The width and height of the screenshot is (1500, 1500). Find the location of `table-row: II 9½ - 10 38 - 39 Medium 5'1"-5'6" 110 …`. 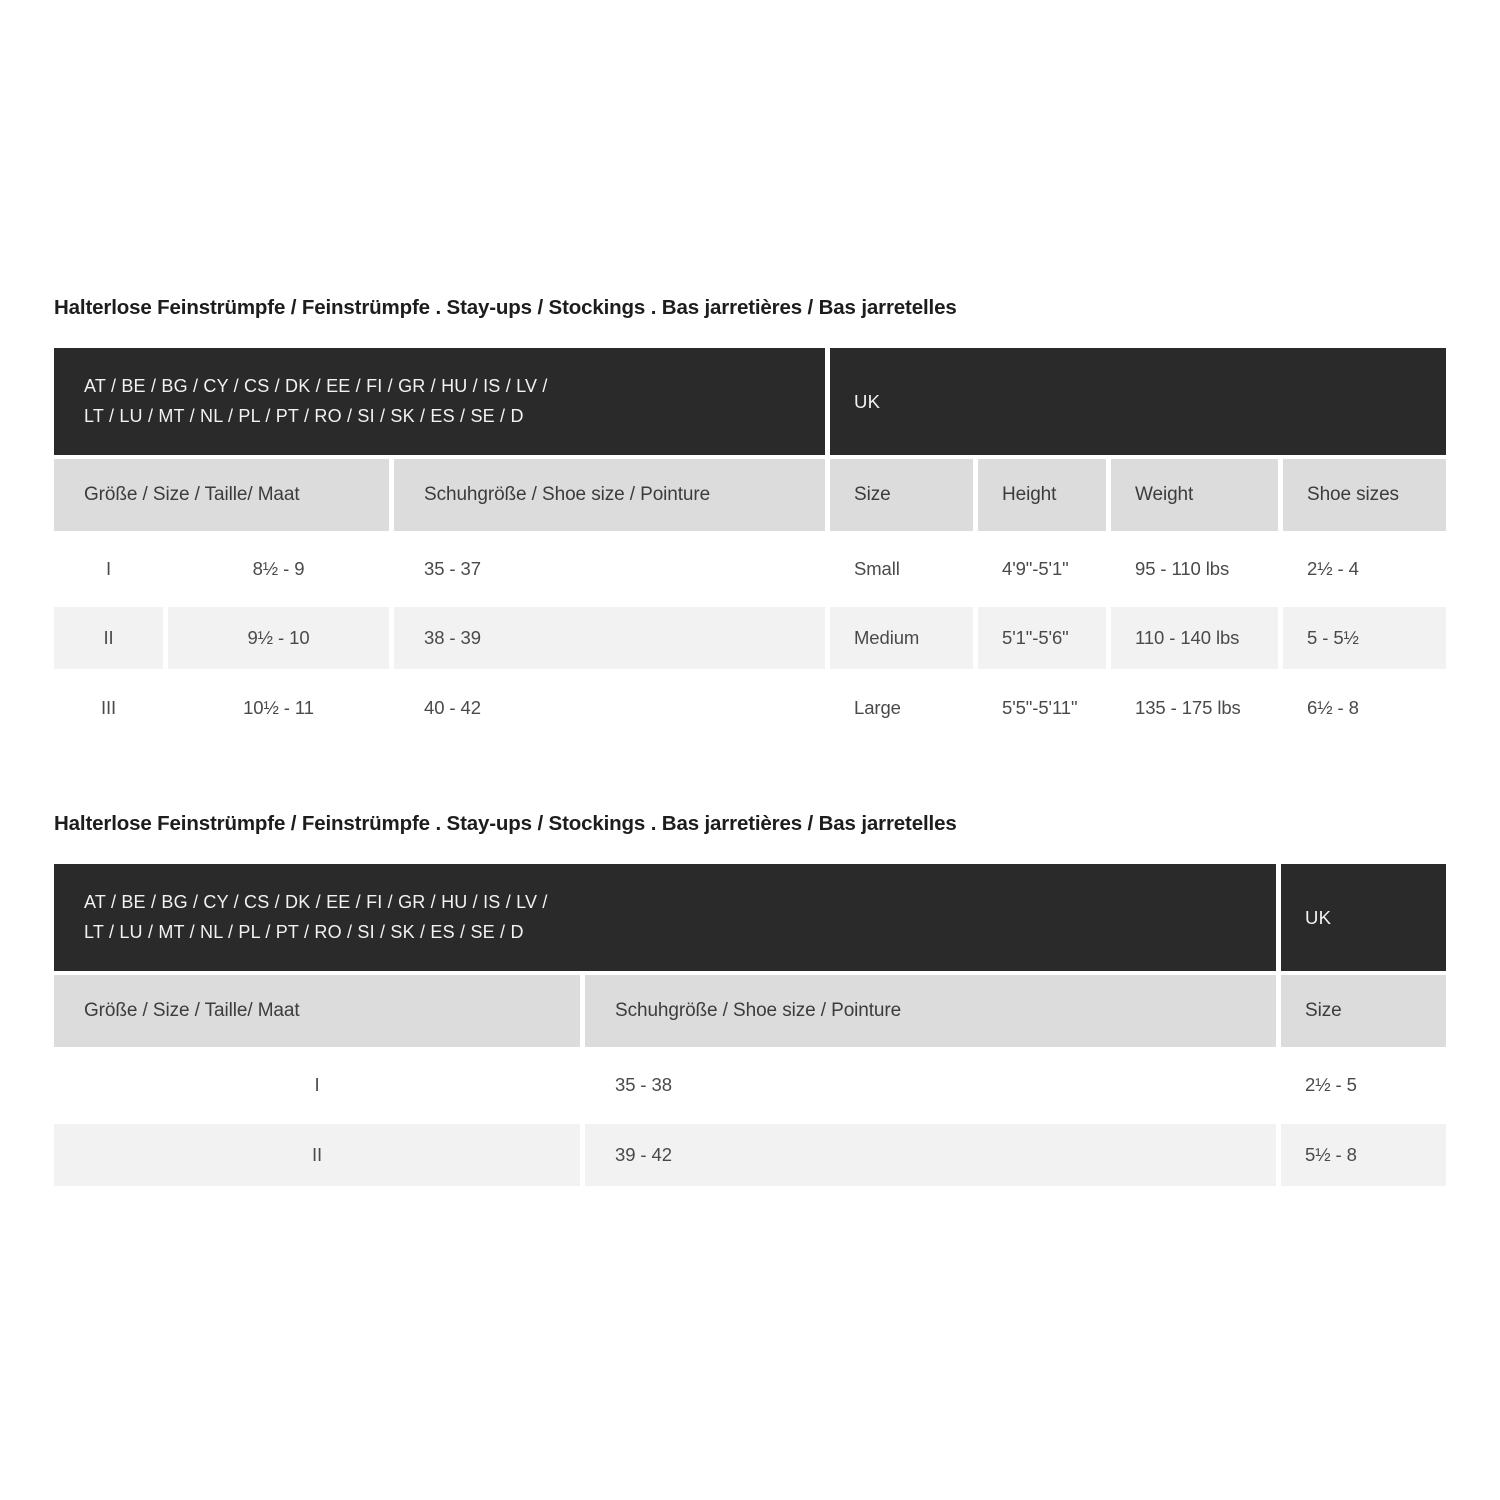

table-row: II 9½ - 10 38 - 39 Medium 5'1"-5'6" 110 … is located at coordinates (750, 638).